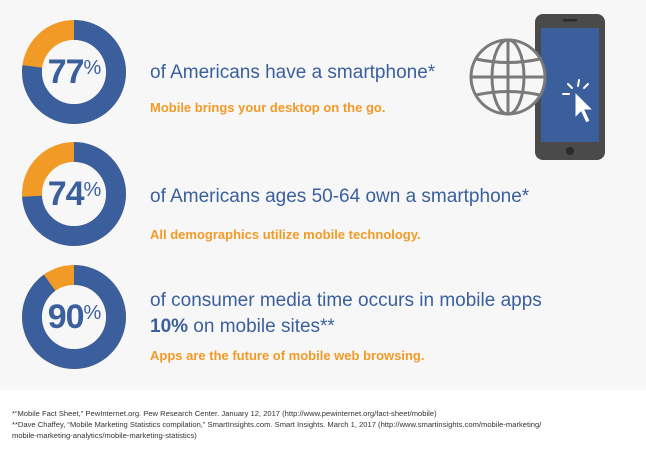  I want to click on donut-chart: 77%, so click(74, 72).